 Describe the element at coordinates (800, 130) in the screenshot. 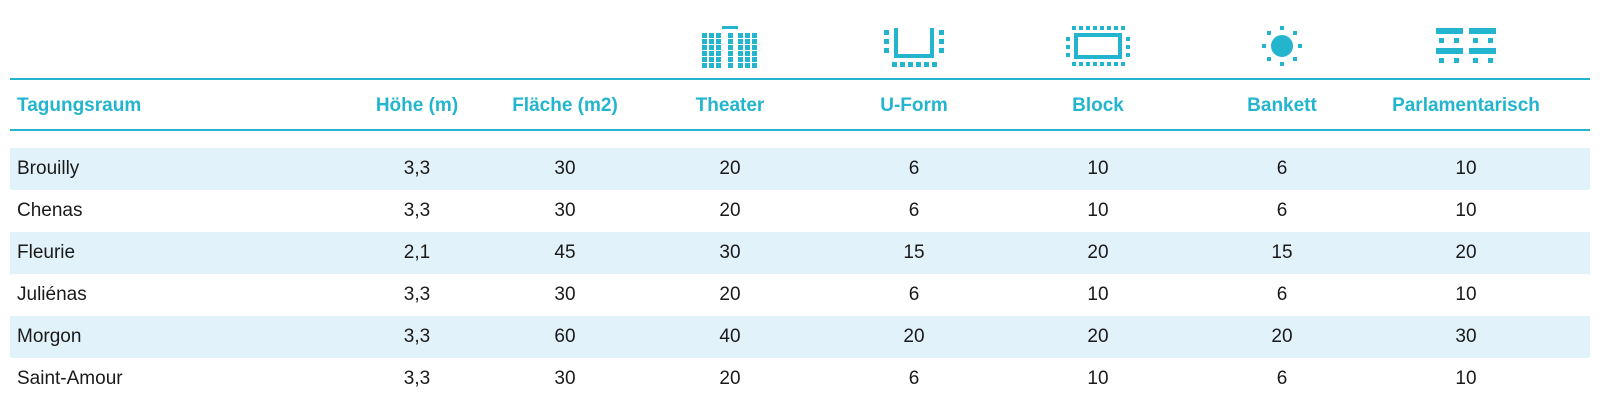

I see `header-bottom-rule` at that location.